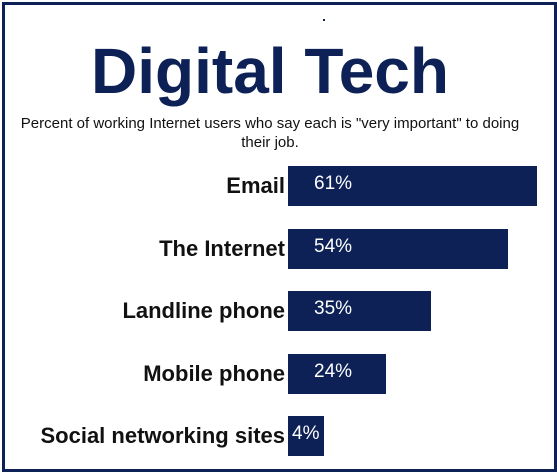 This screenshot has height=472, width=557. What do you see at coordinates (333, 186) in the screenshot?
I see `data-label: 61%` at bounding box center [333, 186].